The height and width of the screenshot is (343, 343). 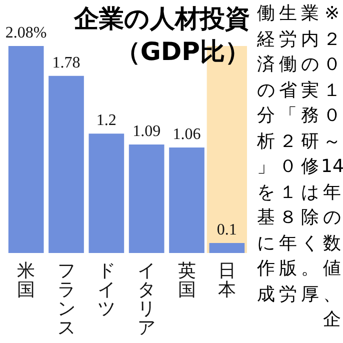 I want to click on x-tick-label: 日本, so click(x=227, y=280).